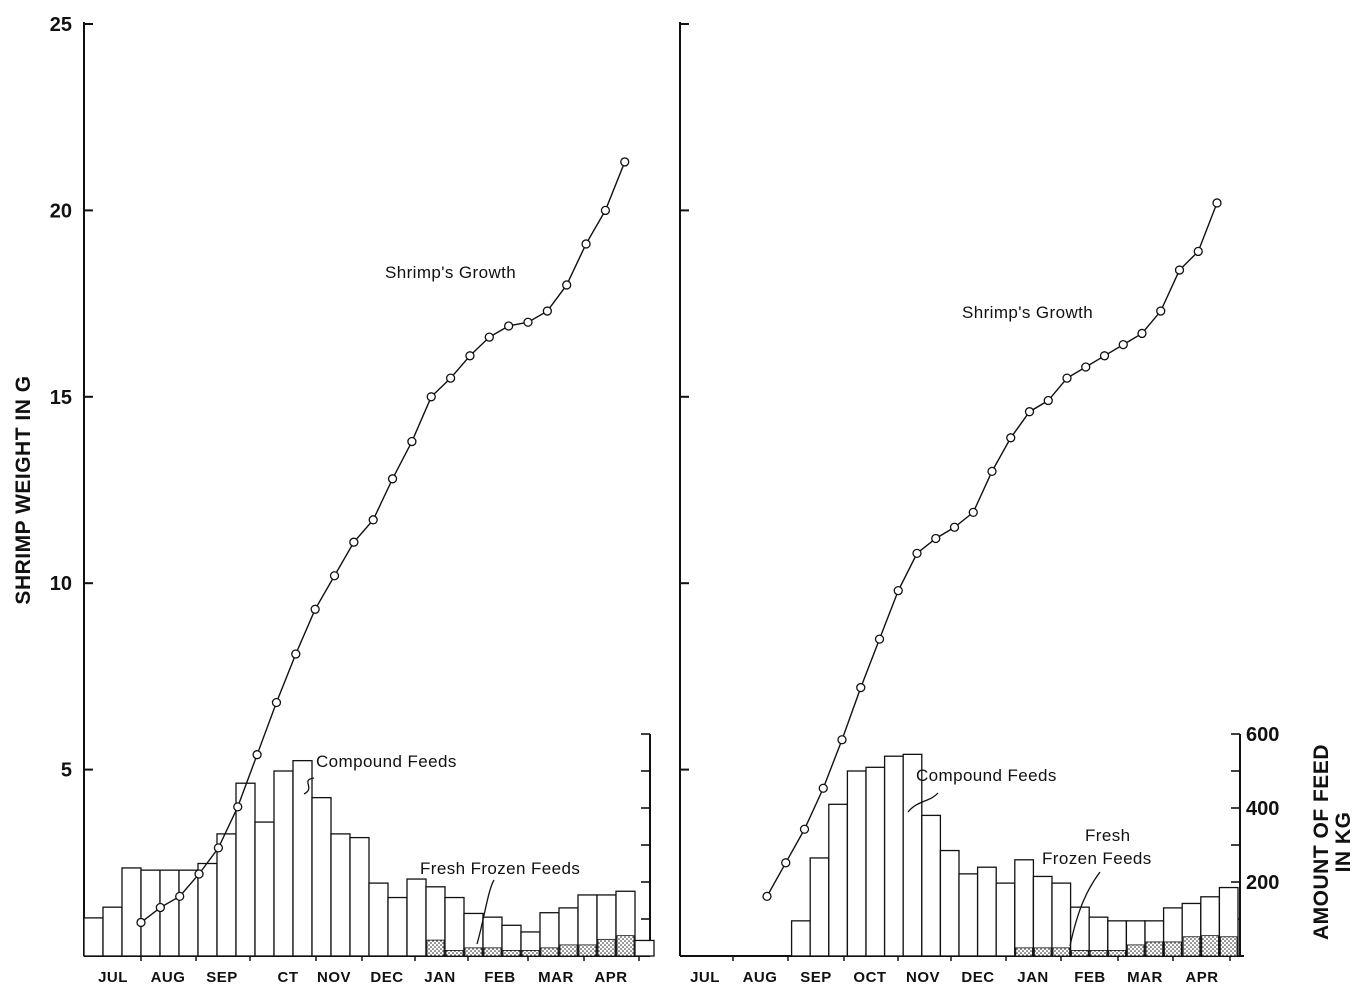 This screenshot has height=987, width=1354. Describe the element at coordinates (1321, 842) in the screenshot. I see `right-y-axis-title-line1: AMOUNT OF FEED` at that location.